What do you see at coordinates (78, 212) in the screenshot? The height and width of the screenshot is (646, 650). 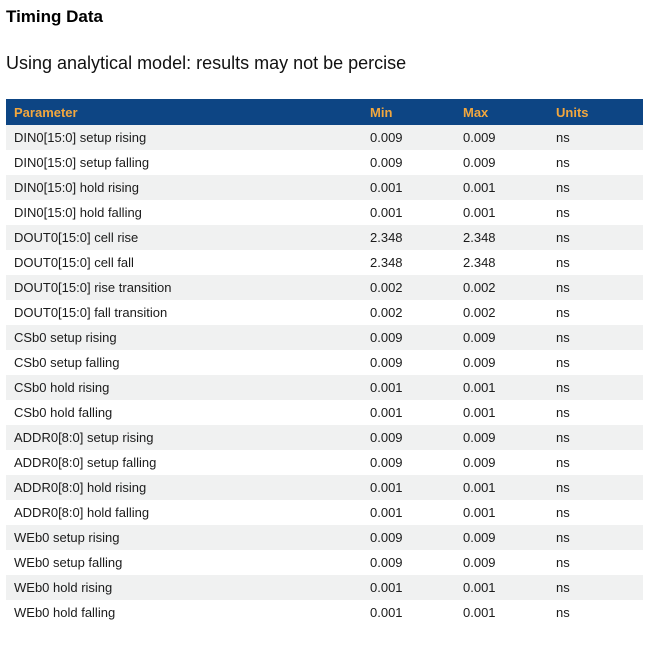 I see `cell-parameter: DIN0[15:0] hold falling` at bounding box center [78, 212].